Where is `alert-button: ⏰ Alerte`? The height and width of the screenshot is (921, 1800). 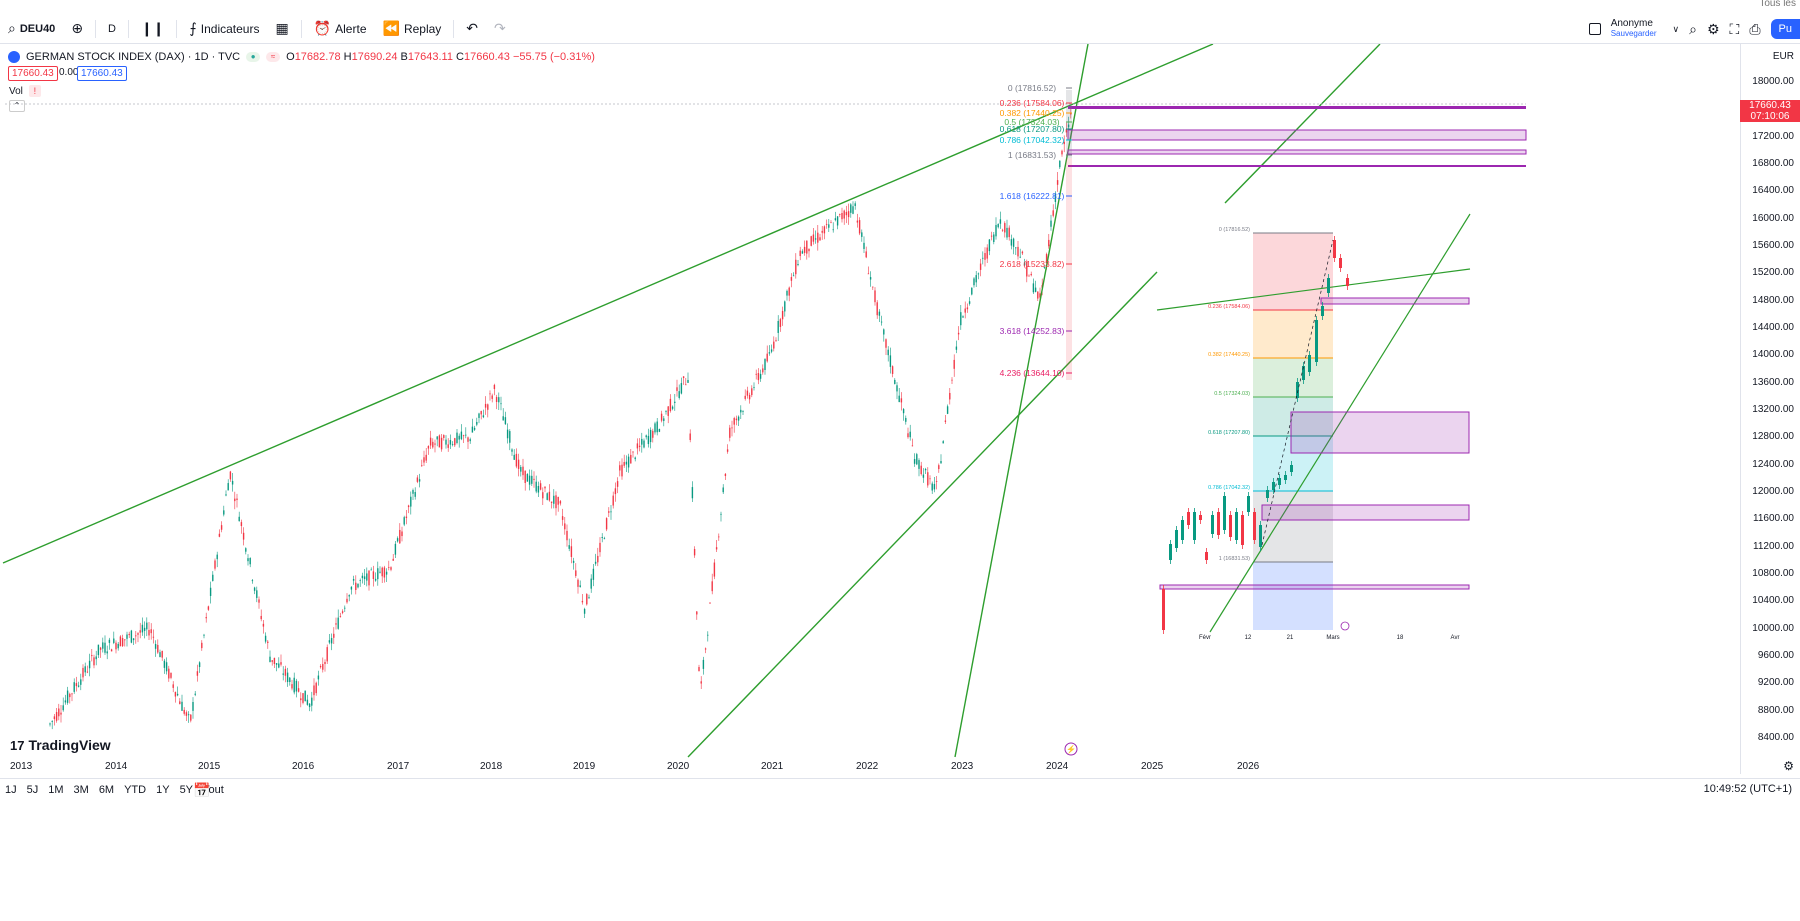 alert-button: ⏰ Alerte is located at coordinates (340, 28).